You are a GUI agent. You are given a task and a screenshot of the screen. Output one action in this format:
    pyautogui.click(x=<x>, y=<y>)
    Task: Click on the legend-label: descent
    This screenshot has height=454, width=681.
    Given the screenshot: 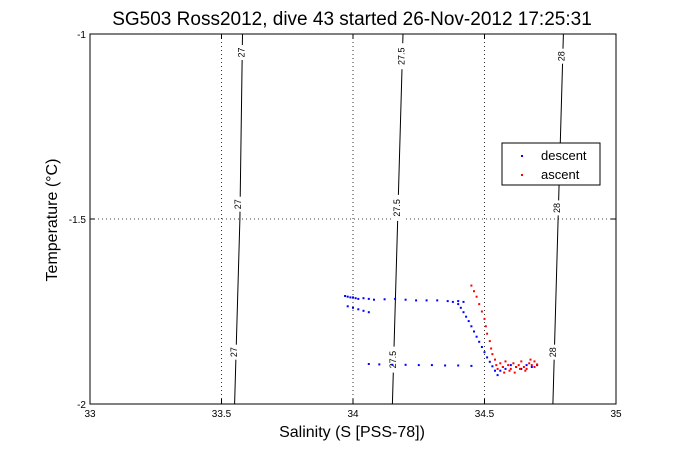 What is the action you would take?
    pyautogui.click(x=564, y=155)
    